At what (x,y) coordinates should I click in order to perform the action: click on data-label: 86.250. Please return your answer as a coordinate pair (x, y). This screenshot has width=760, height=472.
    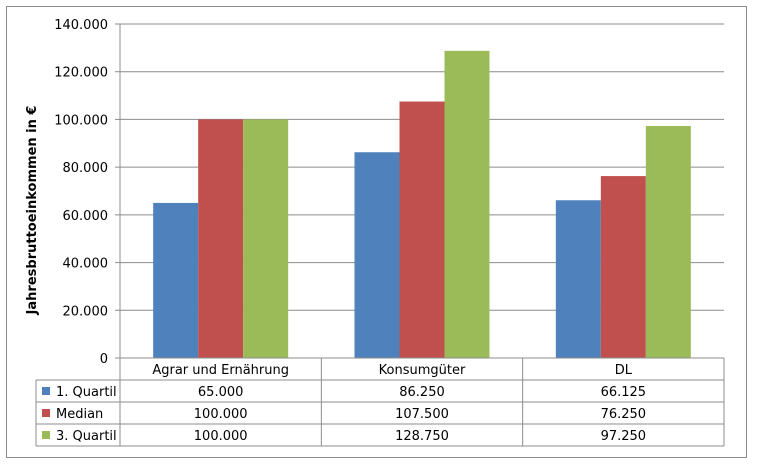
    Looking at the image, I should click on (422, 392).